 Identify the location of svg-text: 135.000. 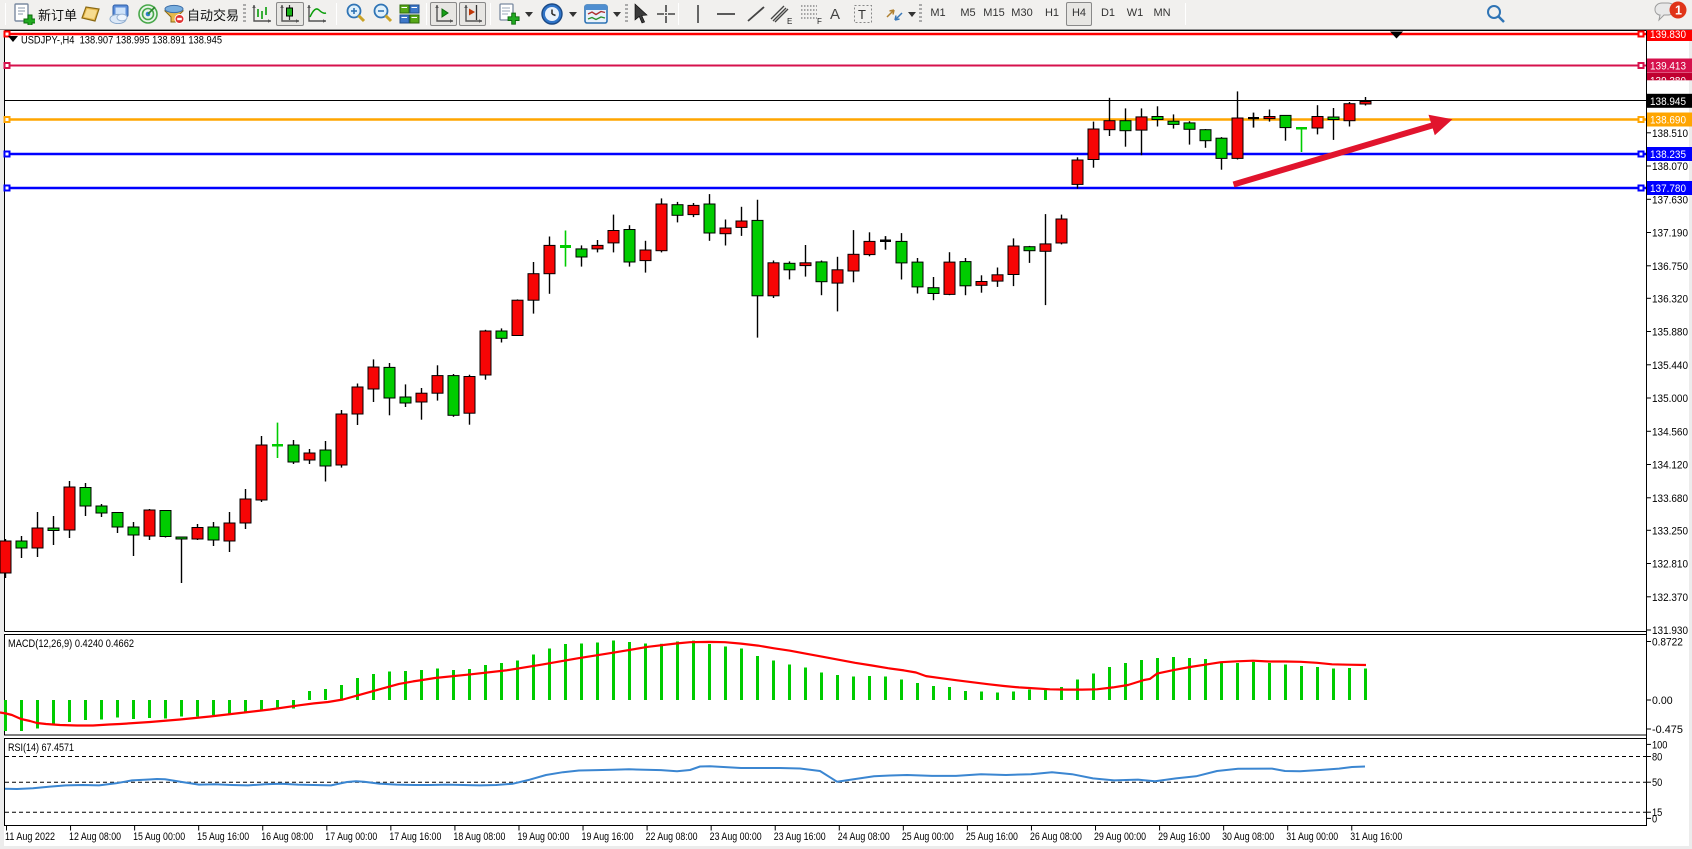
(1670, 399).